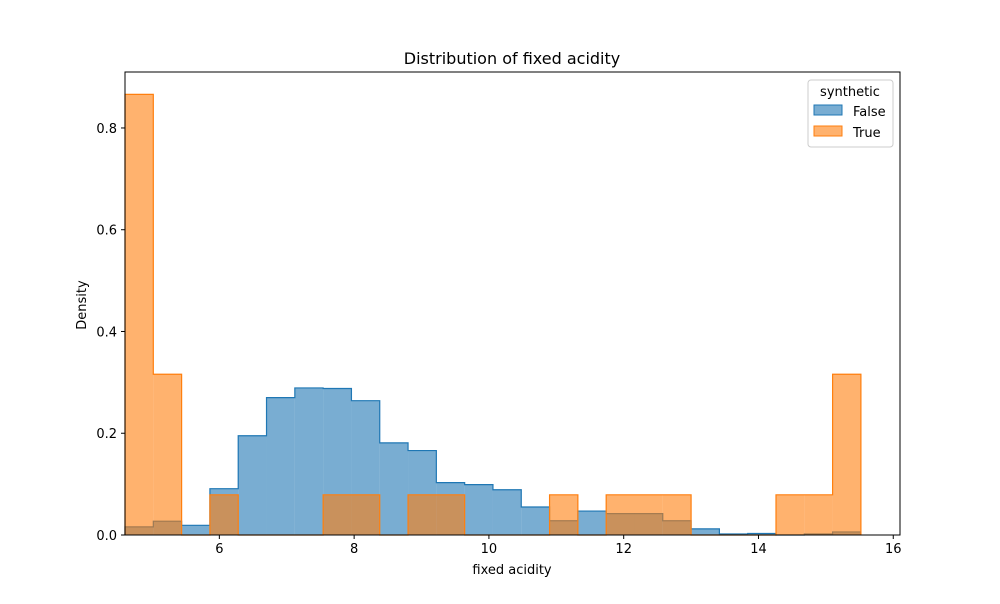 The image size is (1000, 604). I want to click on y-tick-label: 0.2, so click(106, 434).